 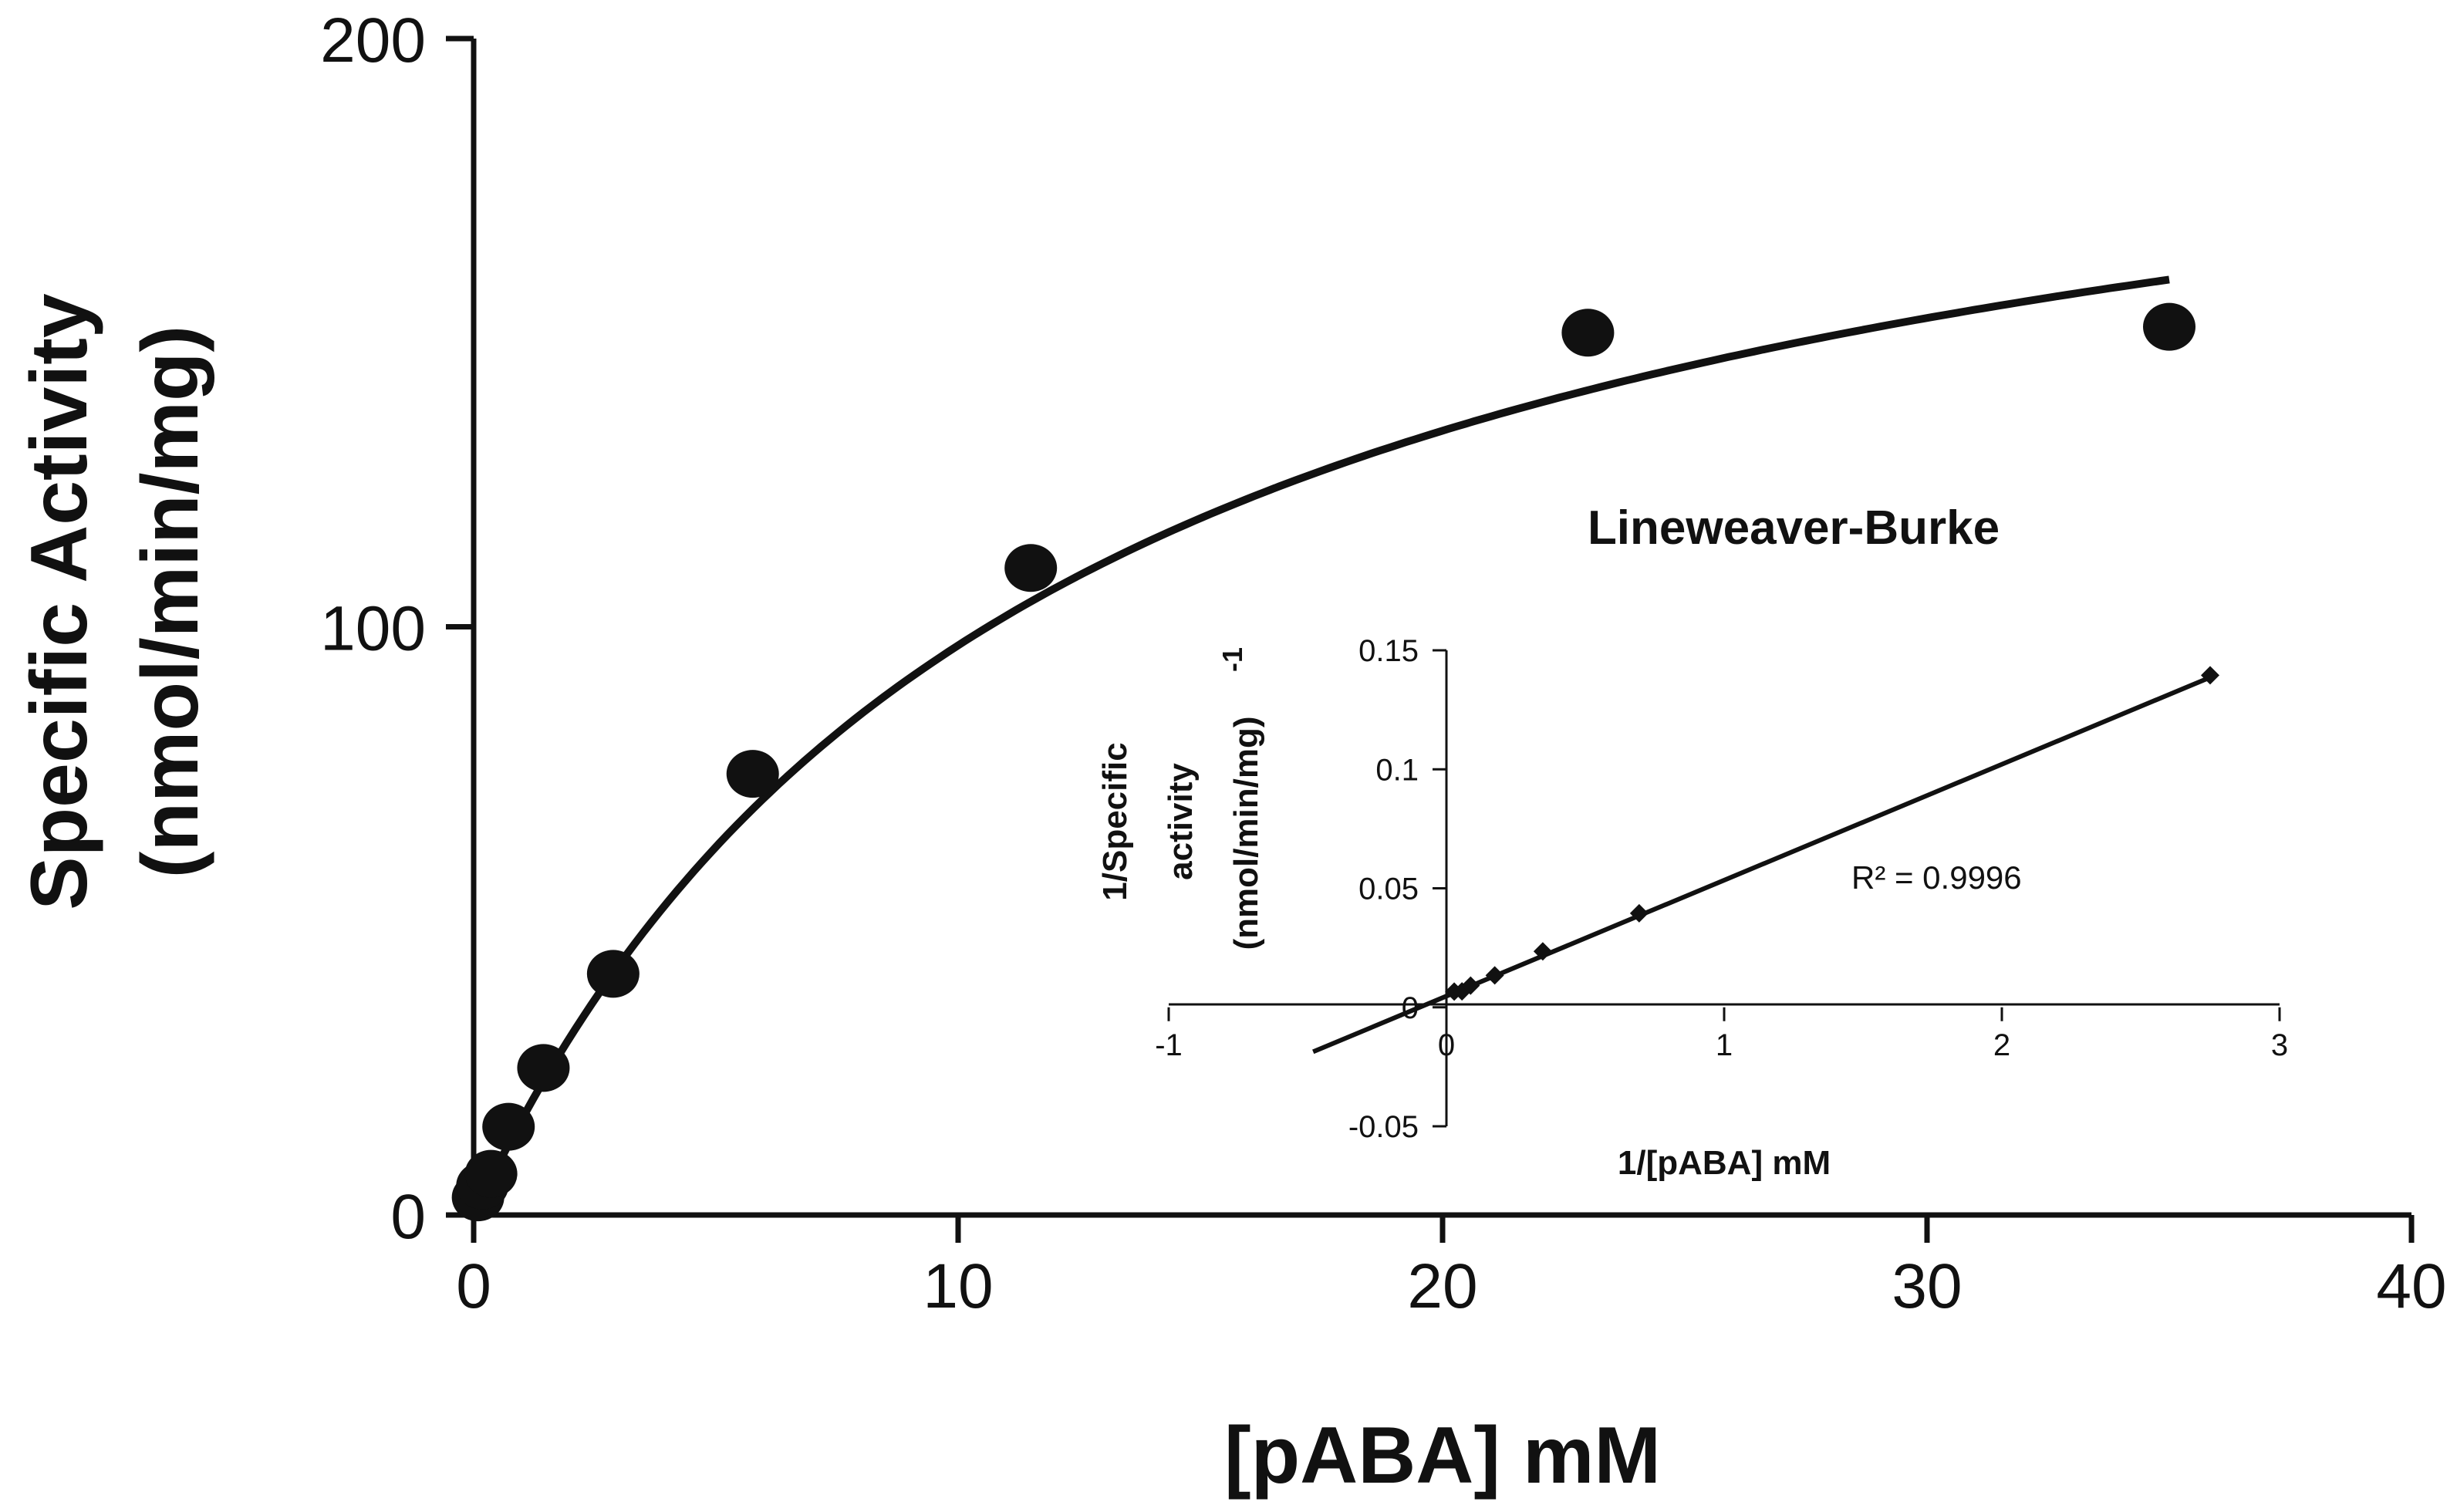 I want to click on inset-y-axis-title-line3: (nmol/min/mg), so click(x=1246, y=833).